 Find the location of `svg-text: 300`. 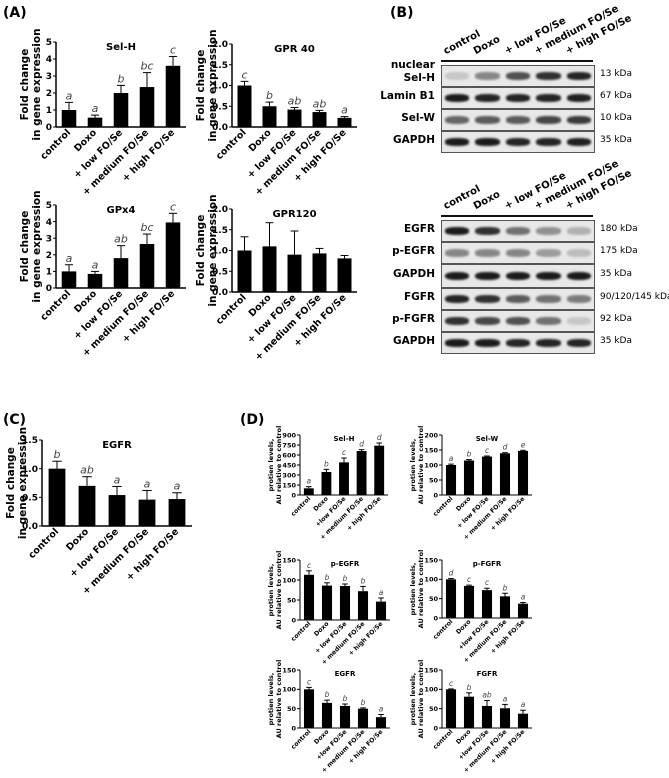

svg-text: 300 is located at coordinates (289, 475).